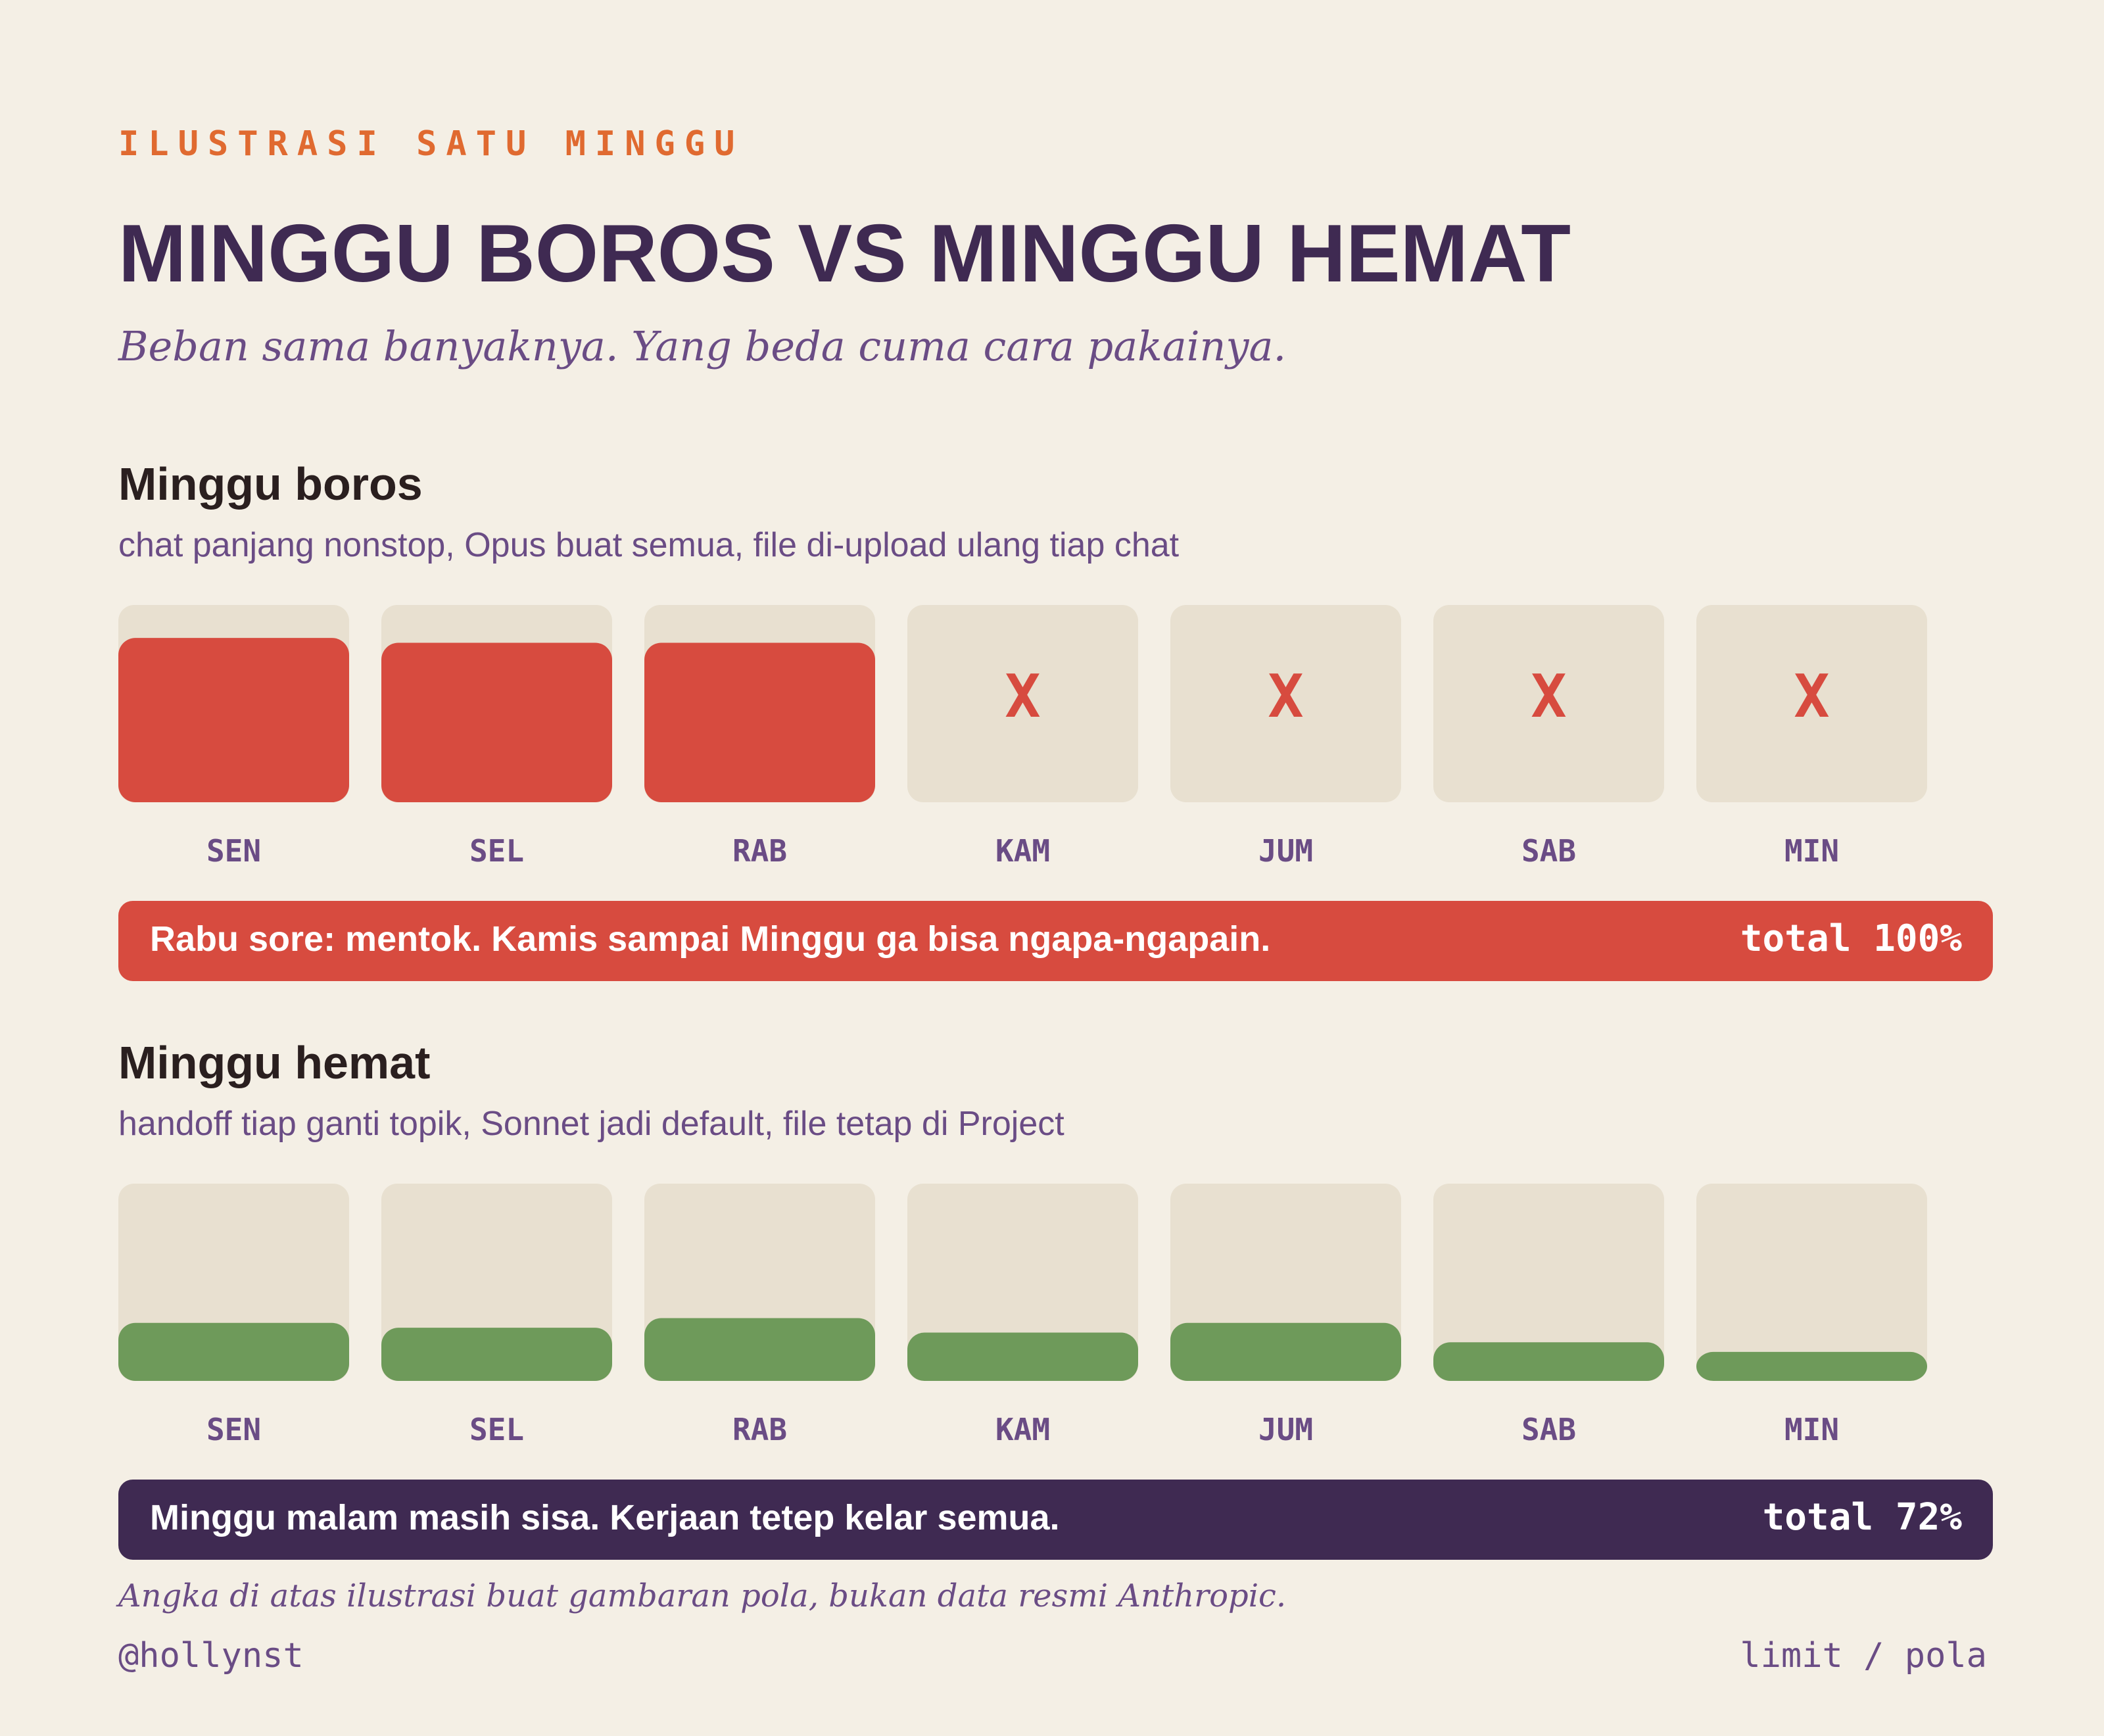 The image size is (2104, 1736). What do you see at coordinates (1851, 939) in the screenshot?
I see `banner-total: total 100%` at bounding box center [1851, 939].